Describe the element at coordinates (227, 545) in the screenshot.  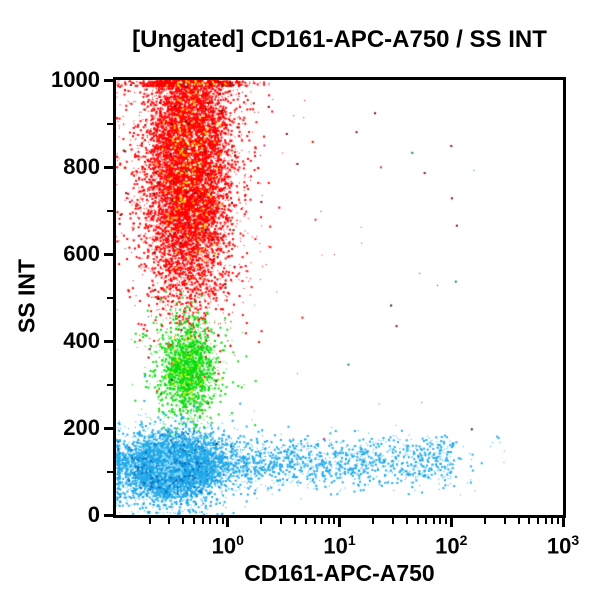
I see `x-tick-label: 10⁰` at that location.